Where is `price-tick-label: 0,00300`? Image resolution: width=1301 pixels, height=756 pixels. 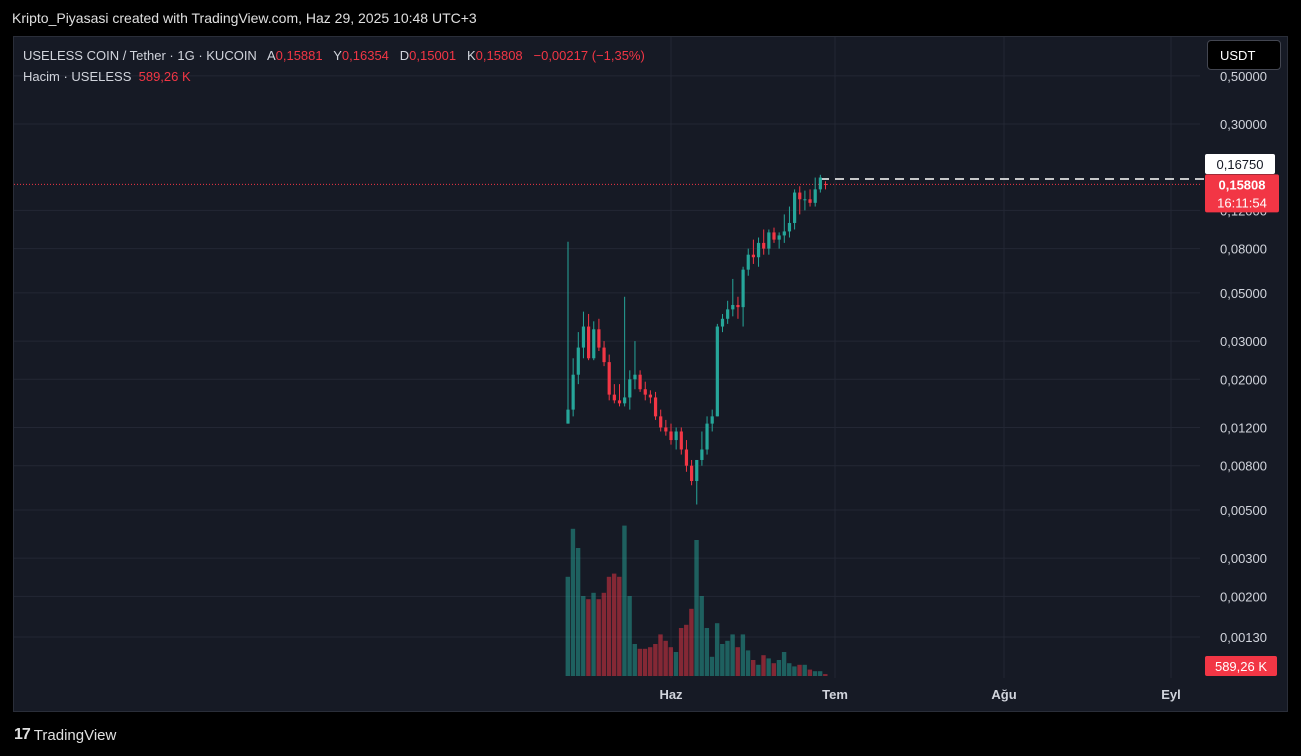 price-tick-label: 0,00300 is located at coordinates (1243, 558).